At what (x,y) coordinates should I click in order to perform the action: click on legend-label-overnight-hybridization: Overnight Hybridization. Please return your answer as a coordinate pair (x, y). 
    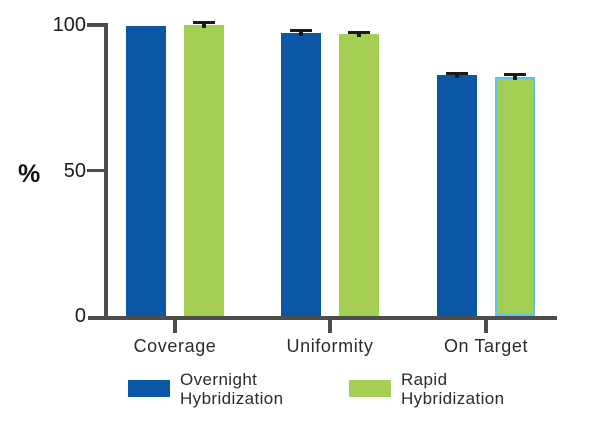
    Looking at the image, I should click on (231, 389).